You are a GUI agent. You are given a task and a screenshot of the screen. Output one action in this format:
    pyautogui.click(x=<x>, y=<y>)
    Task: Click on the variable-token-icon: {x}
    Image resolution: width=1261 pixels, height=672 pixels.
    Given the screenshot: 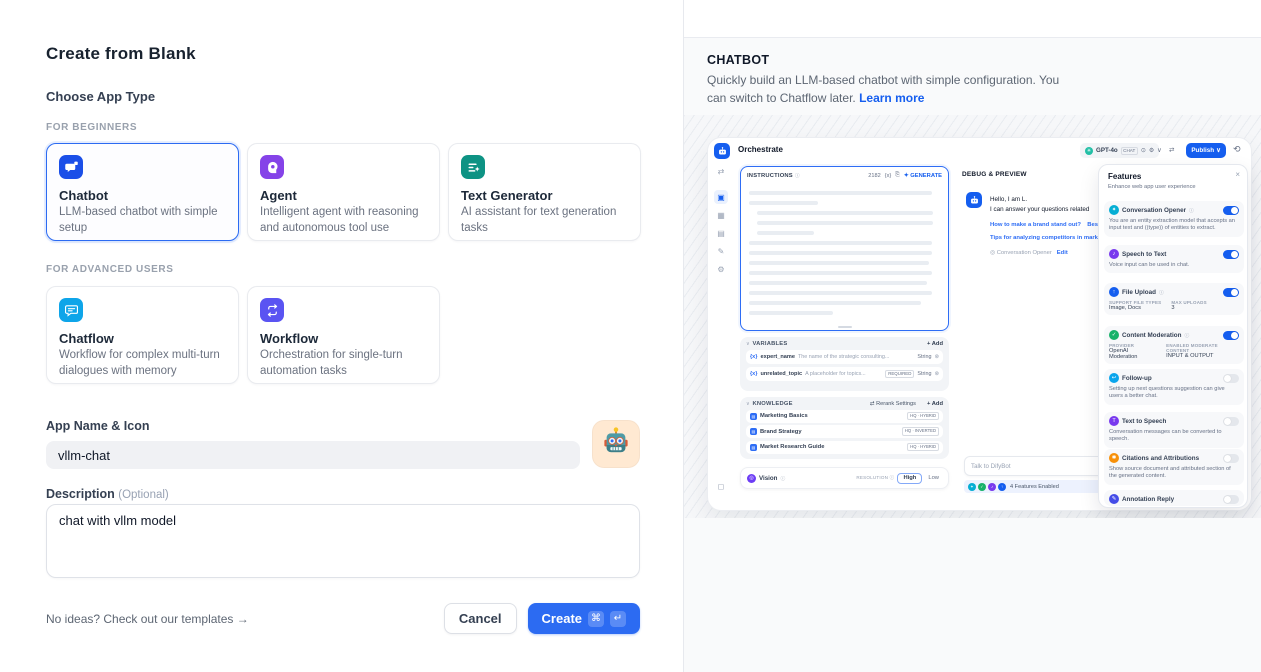 What is the action you would take?
    pyautogui.click(x=888, y=175)
    